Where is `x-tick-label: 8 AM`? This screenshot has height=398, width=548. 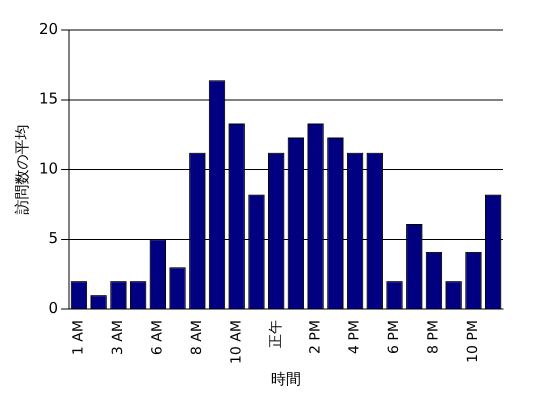 x-tick-label: 8 AM is located at coordinates (196, 338).